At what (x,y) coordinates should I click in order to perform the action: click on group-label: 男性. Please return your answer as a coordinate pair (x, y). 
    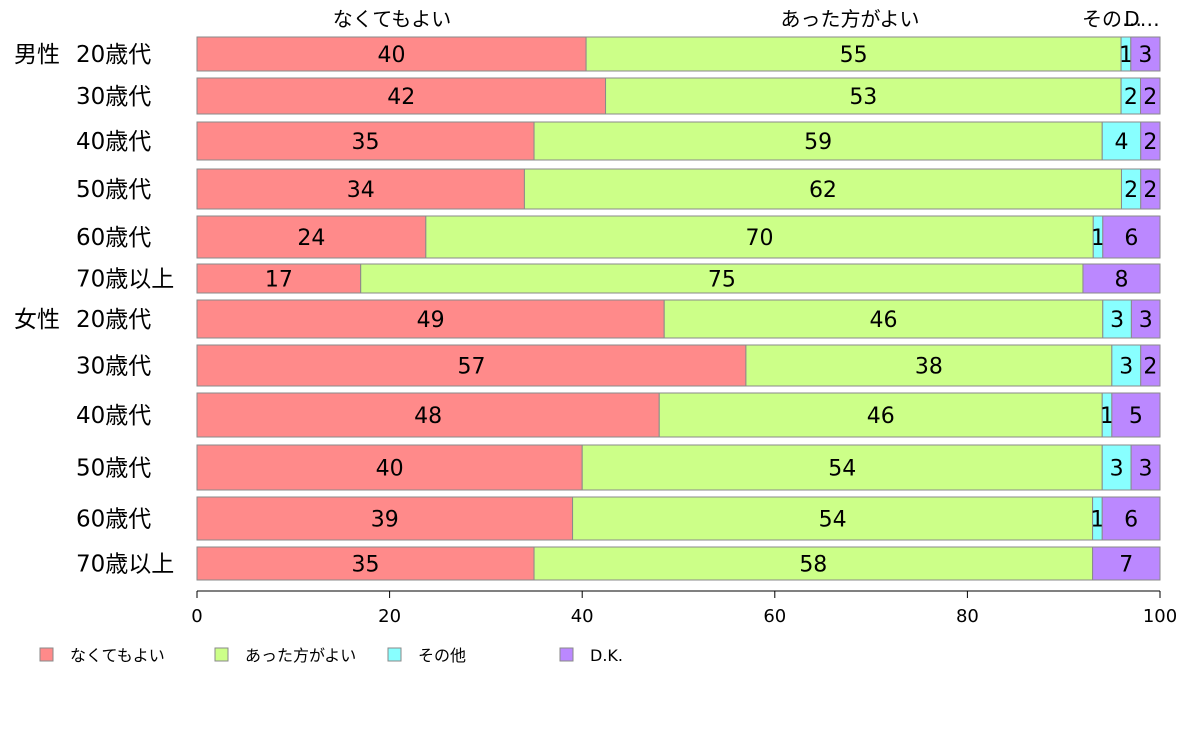
    Looking at the image, I should click on (37, 55).